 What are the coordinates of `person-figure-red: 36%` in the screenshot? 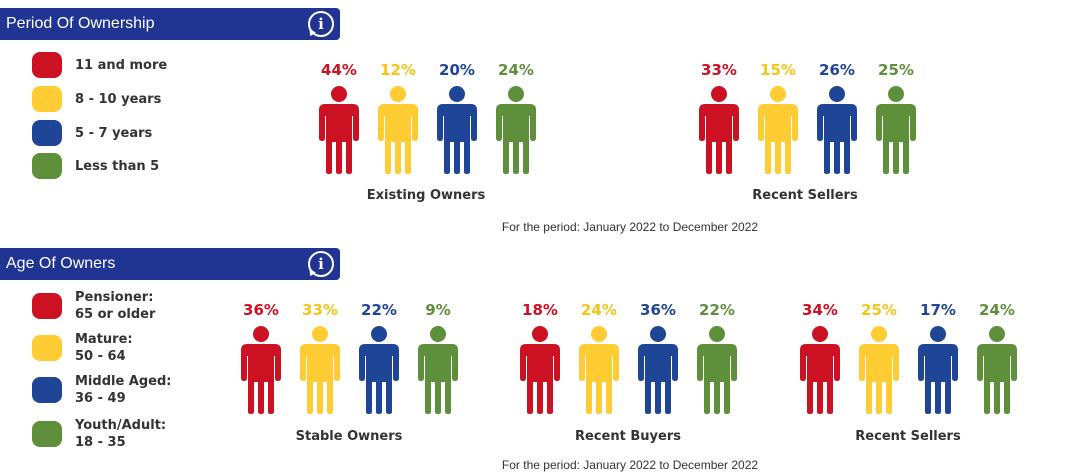 It's located at (261, 357).